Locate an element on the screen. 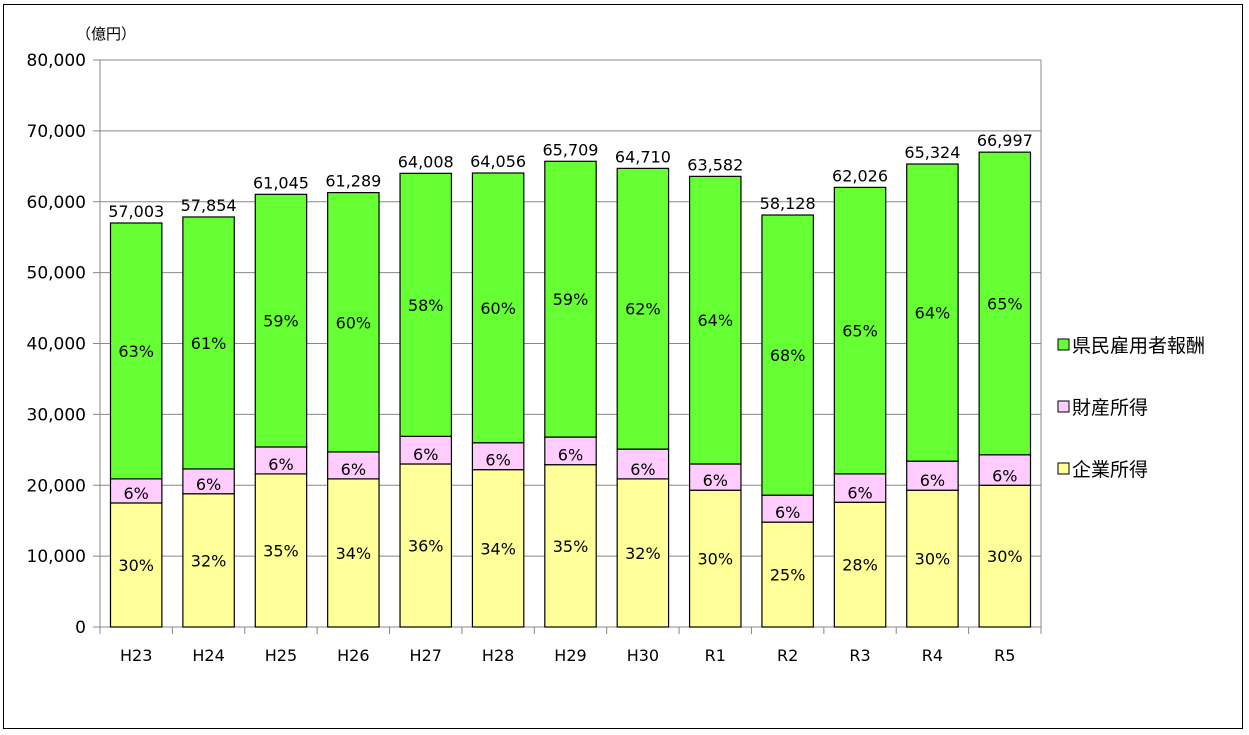 This screenshot has width=1249, height=735. total-label: 62,026 is located at coordinates (860, 175).